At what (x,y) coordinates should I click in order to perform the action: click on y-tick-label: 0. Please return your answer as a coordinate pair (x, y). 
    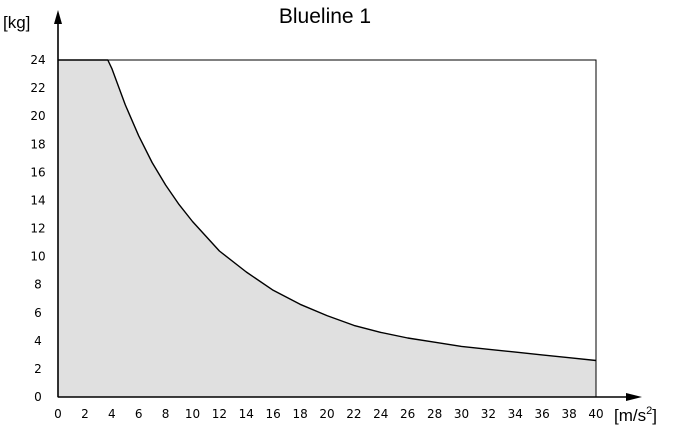
    Looking at the image, I should click on (38, 397).